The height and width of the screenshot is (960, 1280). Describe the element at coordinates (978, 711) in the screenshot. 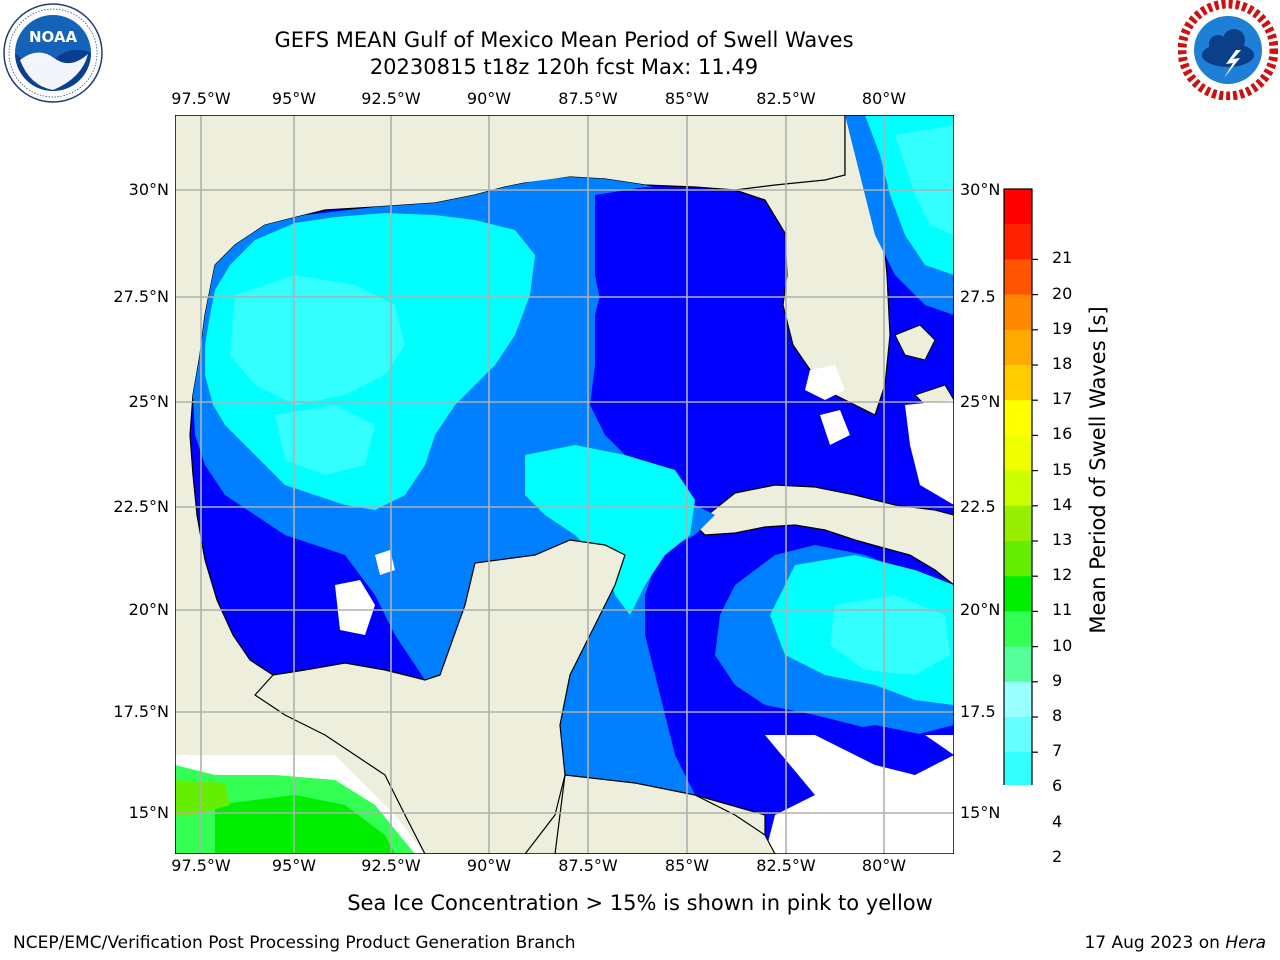

I see `lat-label: 17.5` at that location.